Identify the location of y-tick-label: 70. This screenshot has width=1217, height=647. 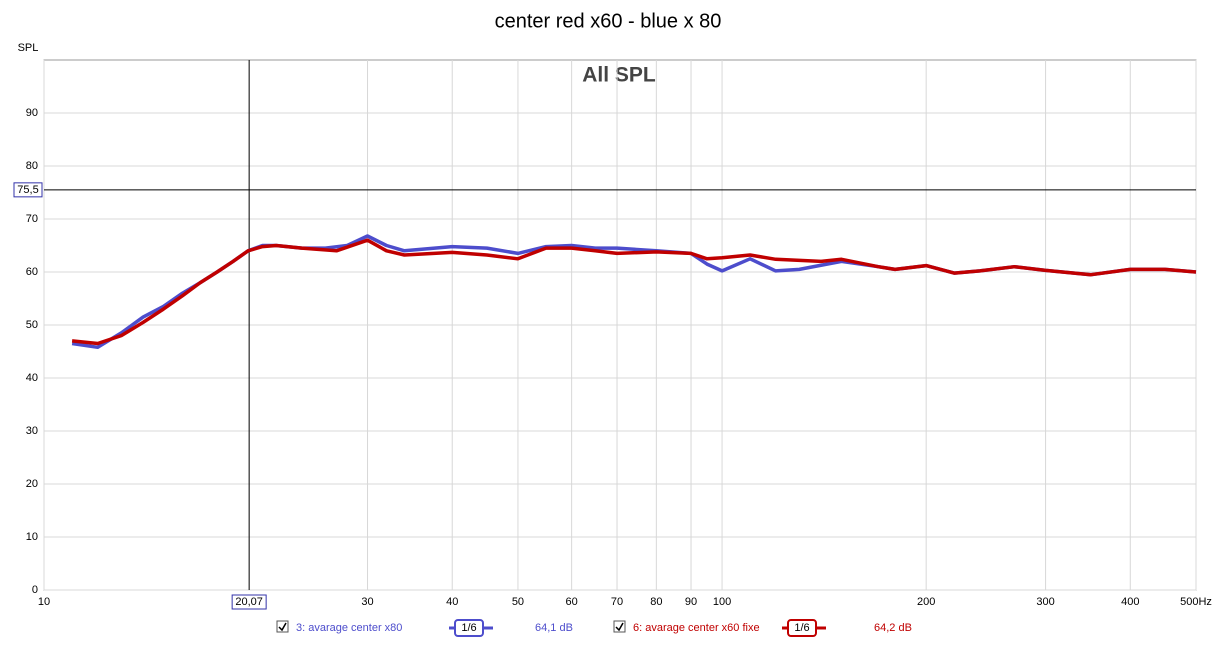
(32, 219).